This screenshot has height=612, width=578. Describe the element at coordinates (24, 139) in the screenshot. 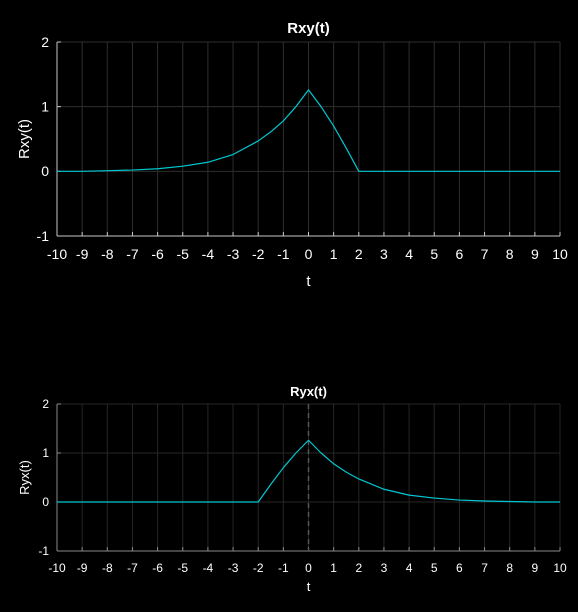

I see `y-axis-label: Rxy(t)` at that location.